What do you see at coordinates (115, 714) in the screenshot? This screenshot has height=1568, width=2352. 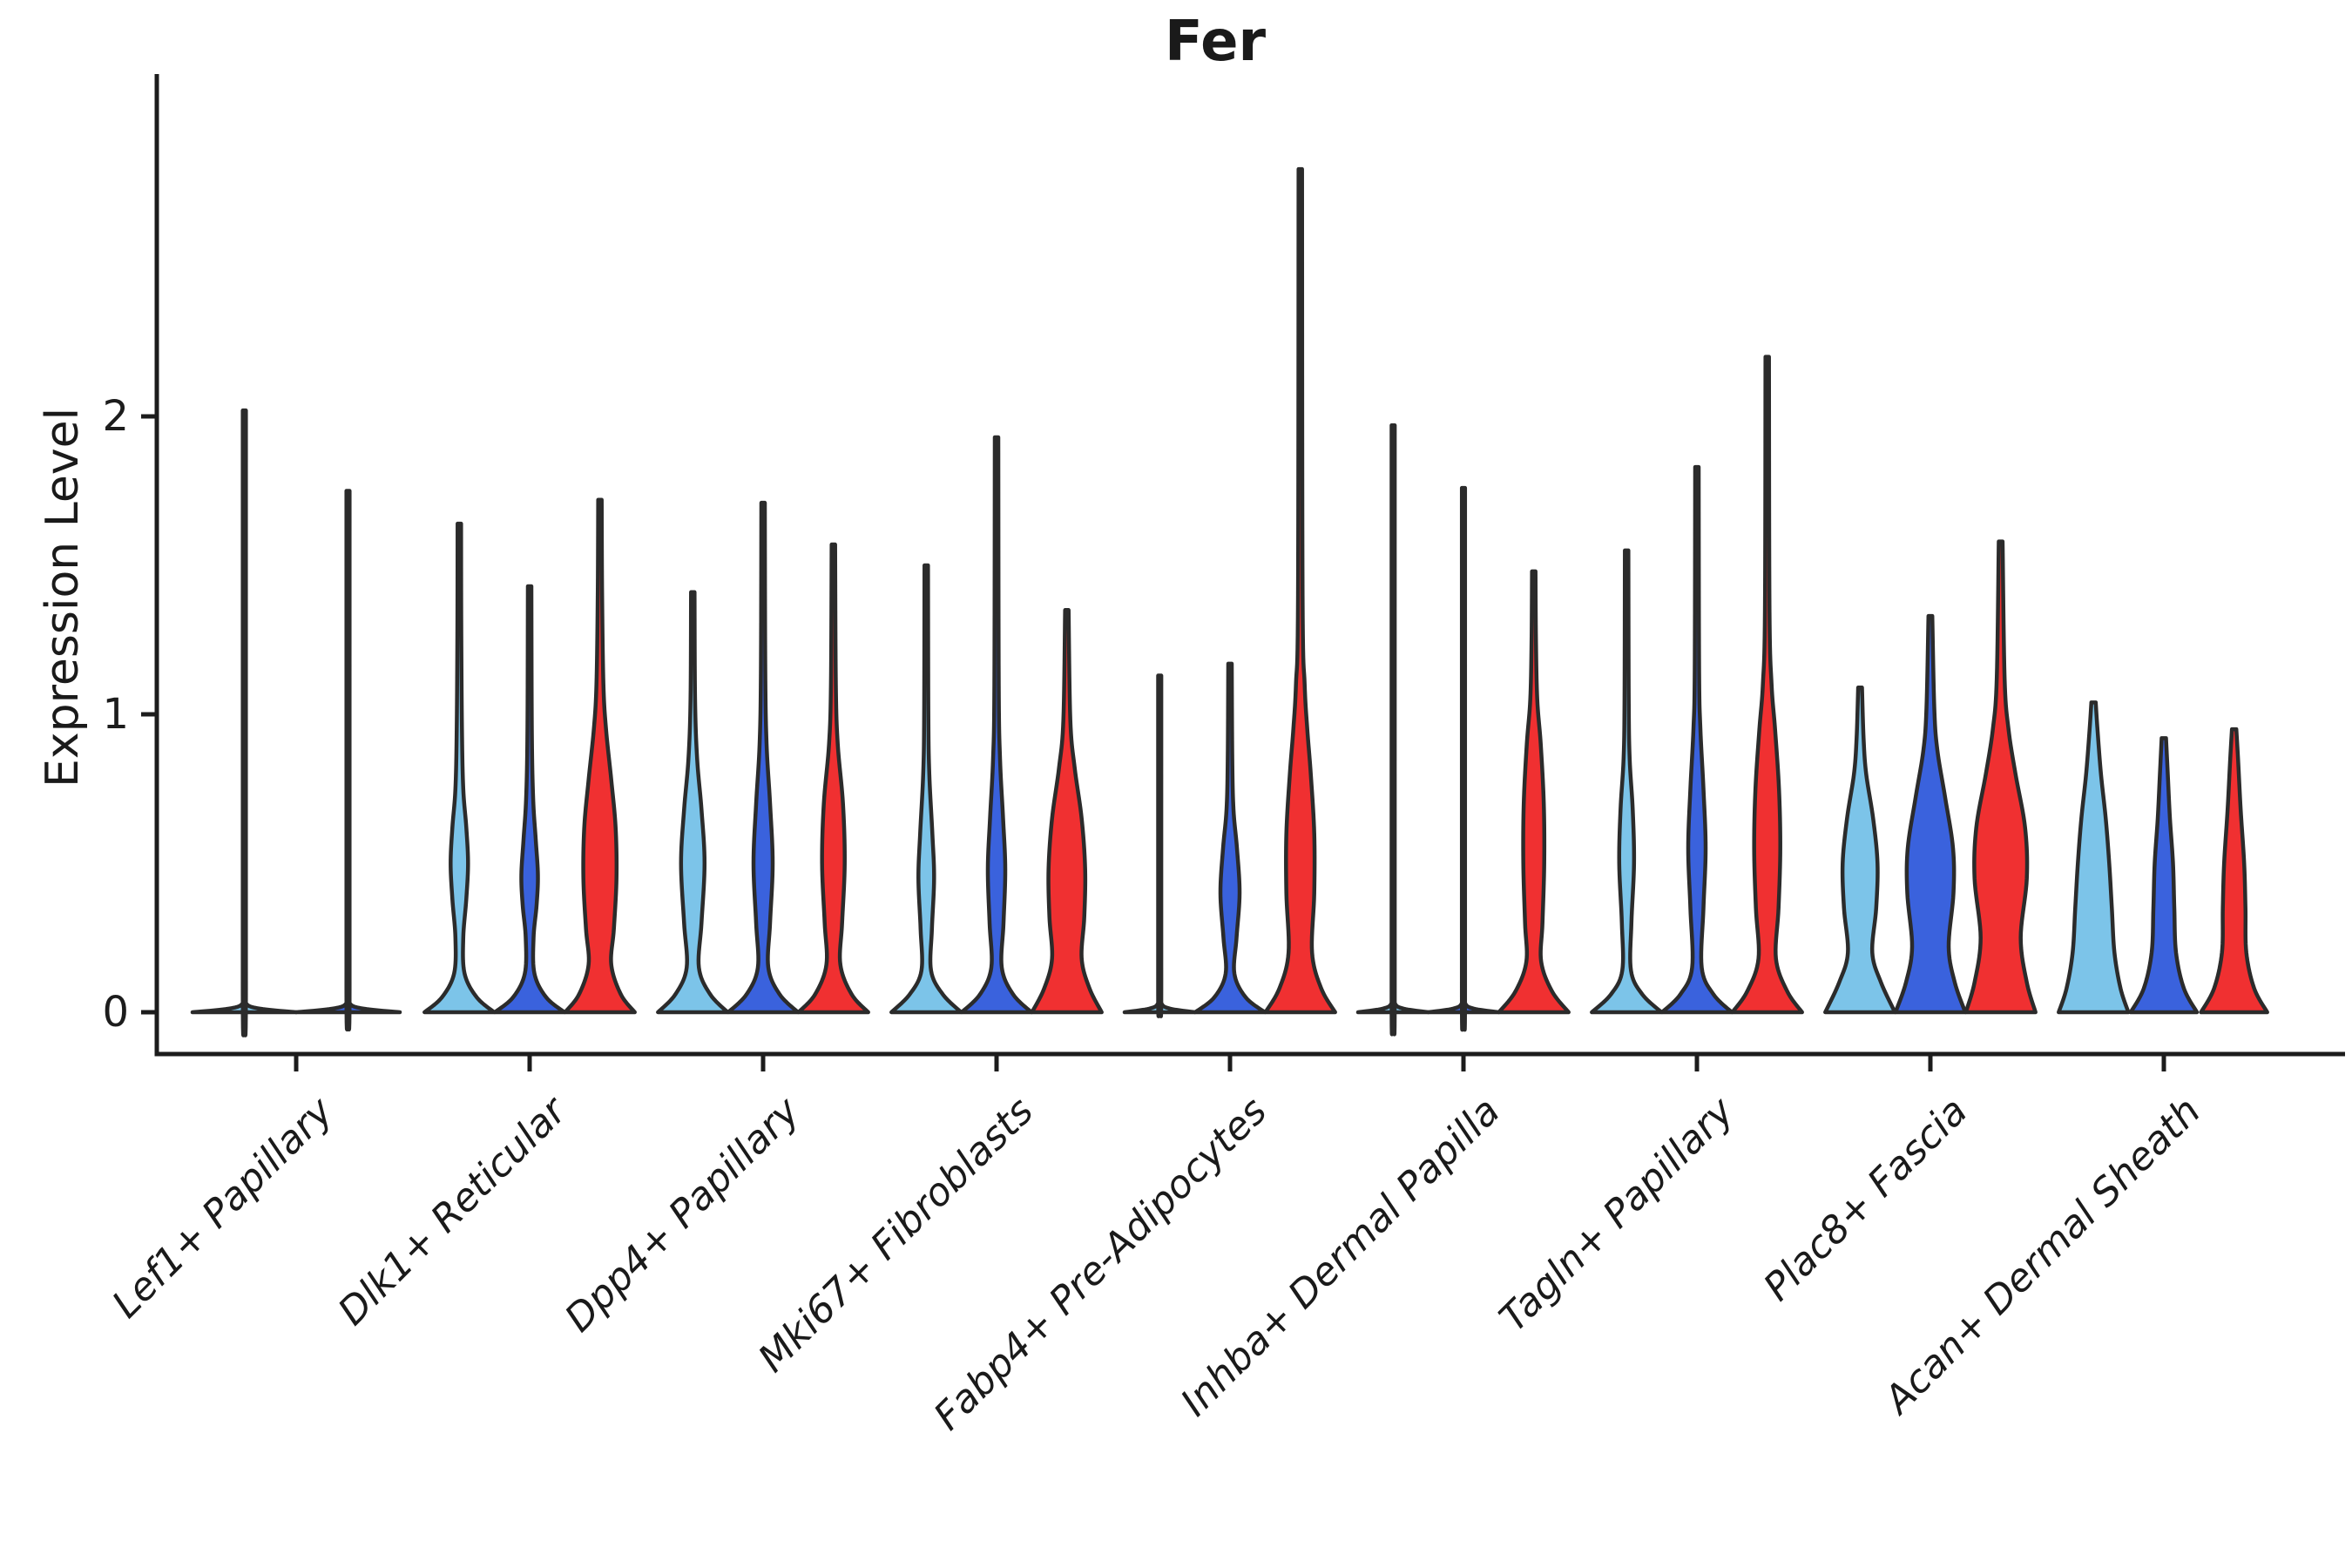 I see `y-tick-label: 1` at bounding box center [115, 714].